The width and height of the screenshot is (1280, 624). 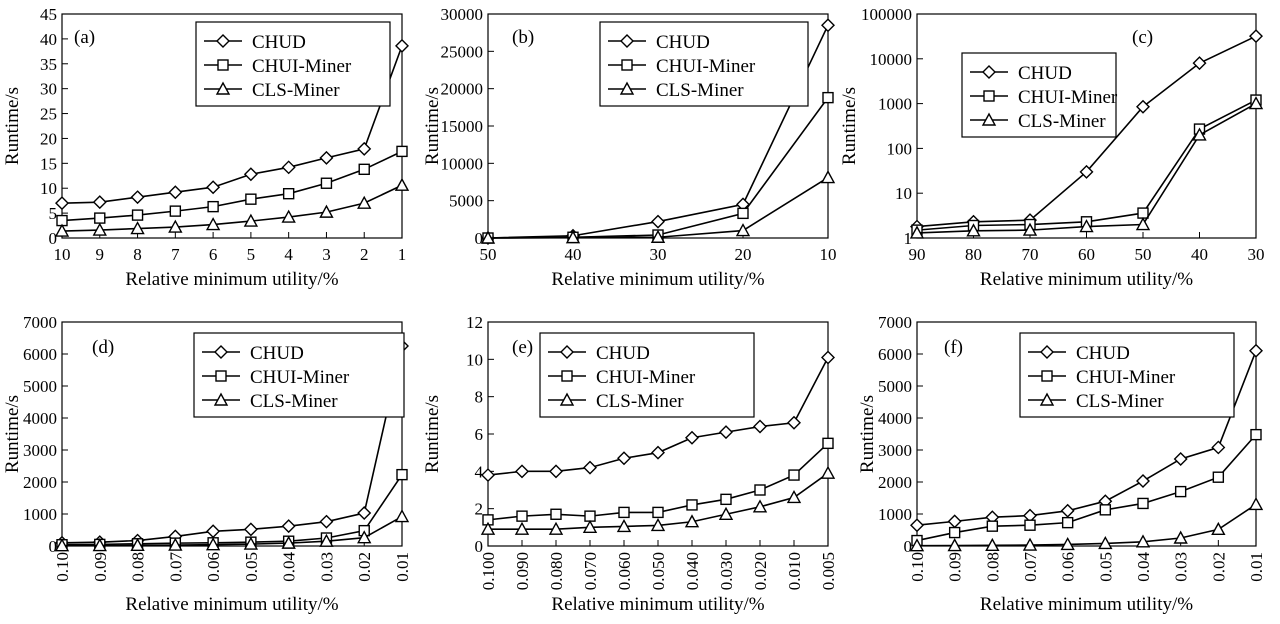 What do you see at coordinates (1142, 37) in the screenshot?
I see `panel-label: (c)` at bounding box center [1142, 37].